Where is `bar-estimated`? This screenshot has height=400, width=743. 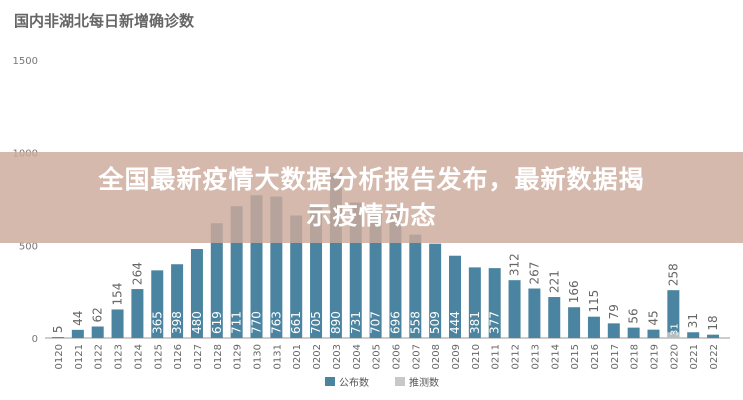 bar-estimated is located at coordinates (673, 335).